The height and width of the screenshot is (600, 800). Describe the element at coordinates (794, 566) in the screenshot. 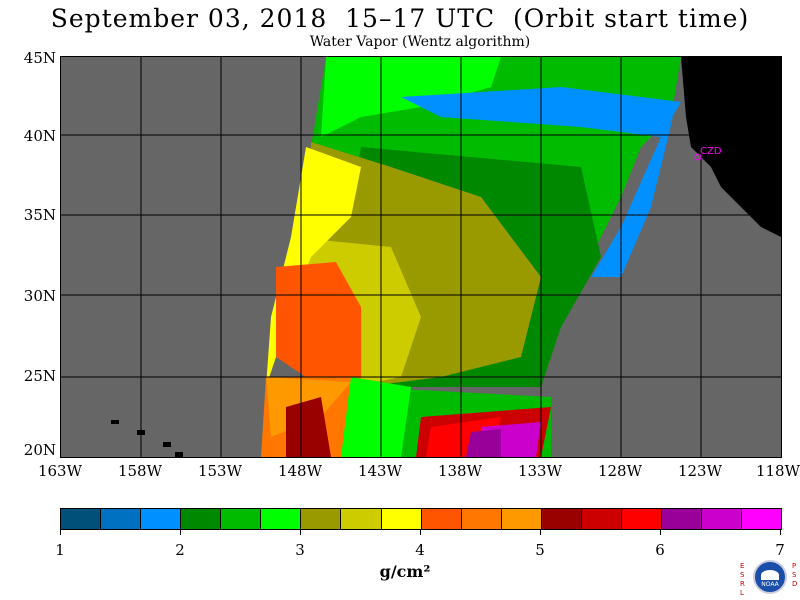

I see `logo-letter: P` at that location.